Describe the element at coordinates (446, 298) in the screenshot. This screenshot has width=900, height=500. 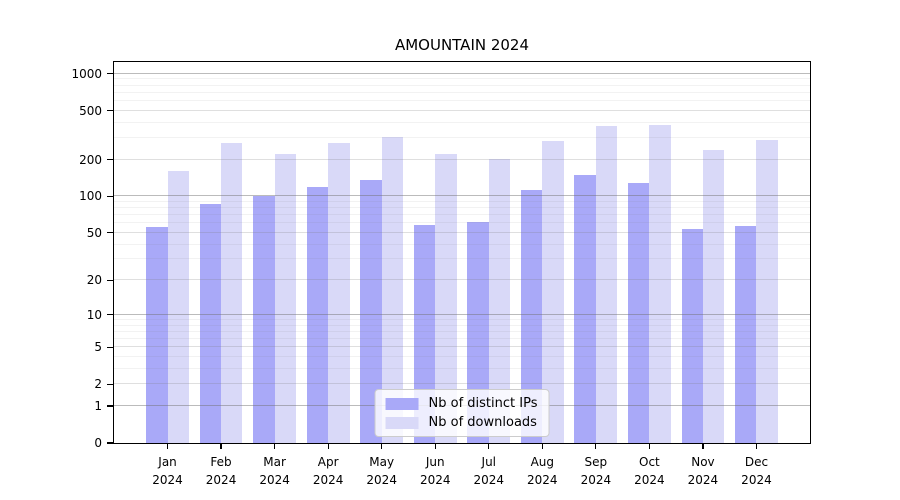
I see `bar-downloads-jun-2024` at that location.